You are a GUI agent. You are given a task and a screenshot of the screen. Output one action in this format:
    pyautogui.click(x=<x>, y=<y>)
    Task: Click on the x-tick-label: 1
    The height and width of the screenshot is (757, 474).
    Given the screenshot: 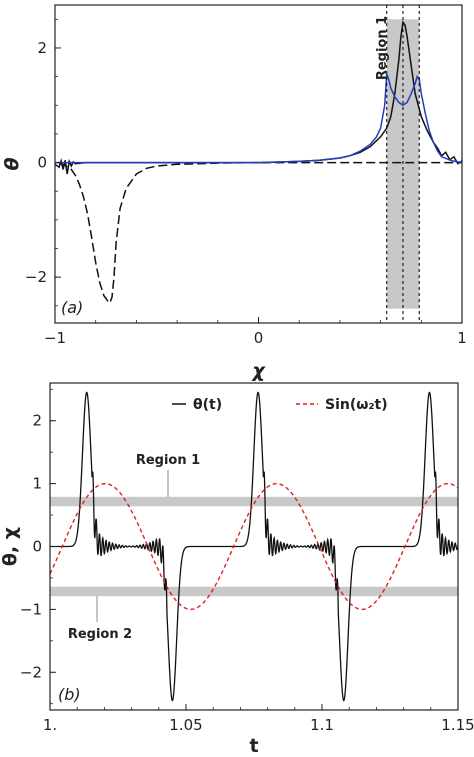 What is the action you would take?
    pyautogui.click(x=462, y=338)
    